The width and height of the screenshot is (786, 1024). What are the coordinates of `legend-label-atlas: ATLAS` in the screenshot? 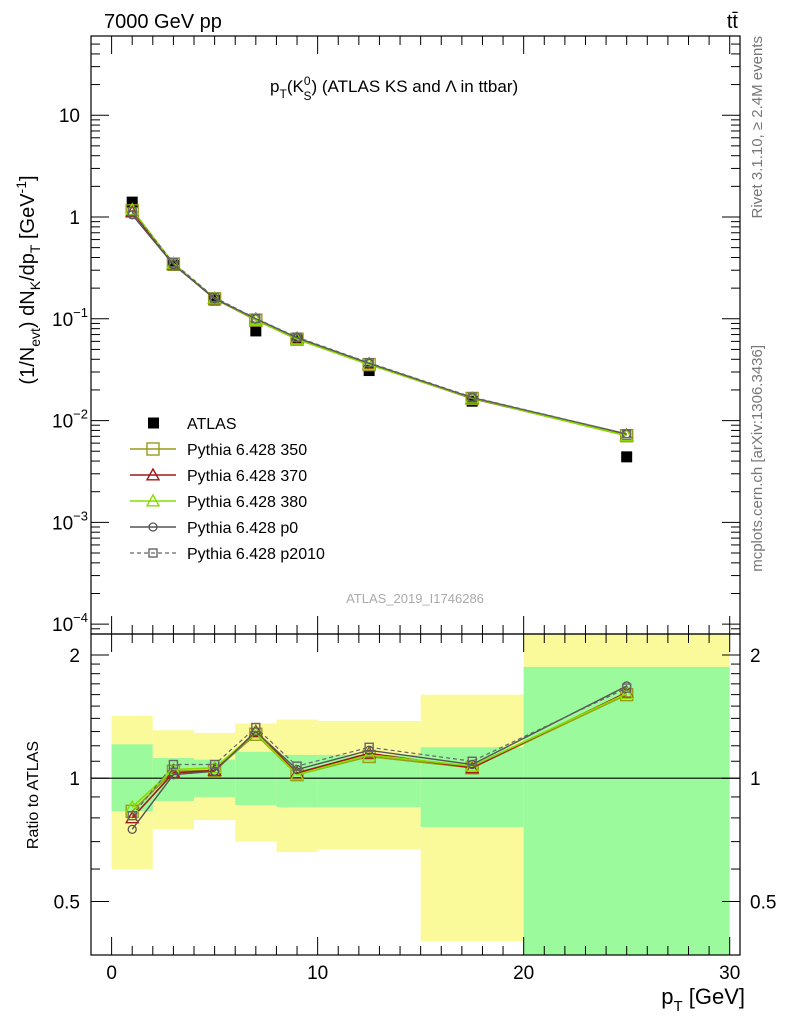 It's located at (212, 424).